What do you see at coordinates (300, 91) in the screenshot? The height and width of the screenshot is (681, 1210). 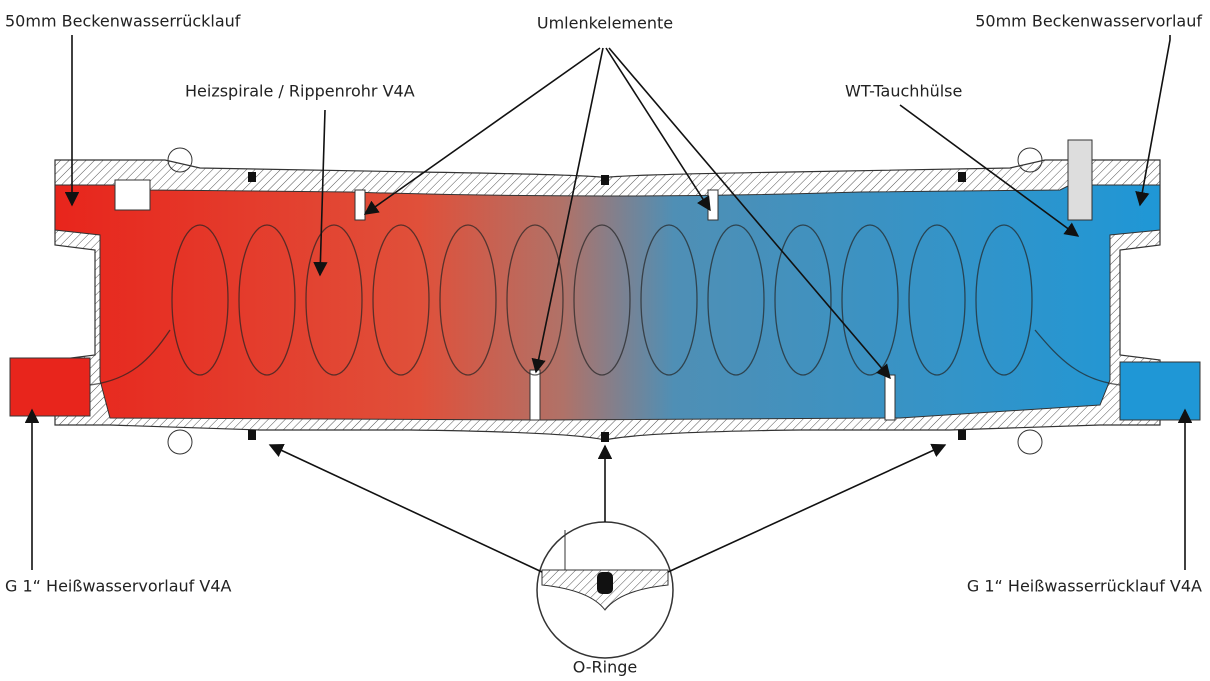 I see `label: Heizspirale / Rippenrohr V4A` at bounding box center [300, 91].